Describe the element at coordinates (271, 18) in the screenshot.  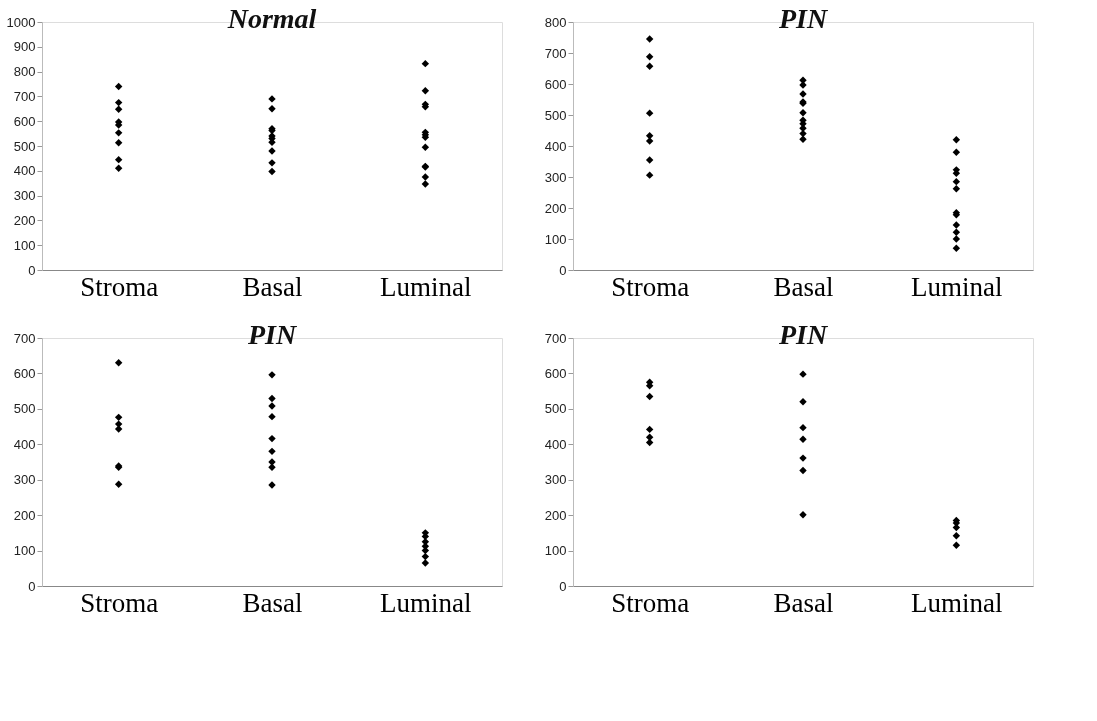
I see `chart-title: Normal` at that location.